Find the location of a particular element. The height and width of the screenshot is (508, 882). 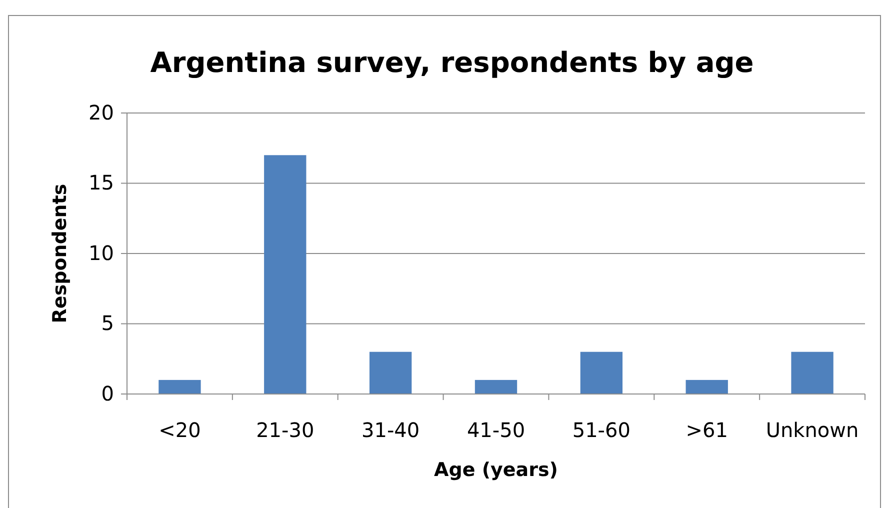

y-tick-label: 0 is located at coordinates (107, 393).